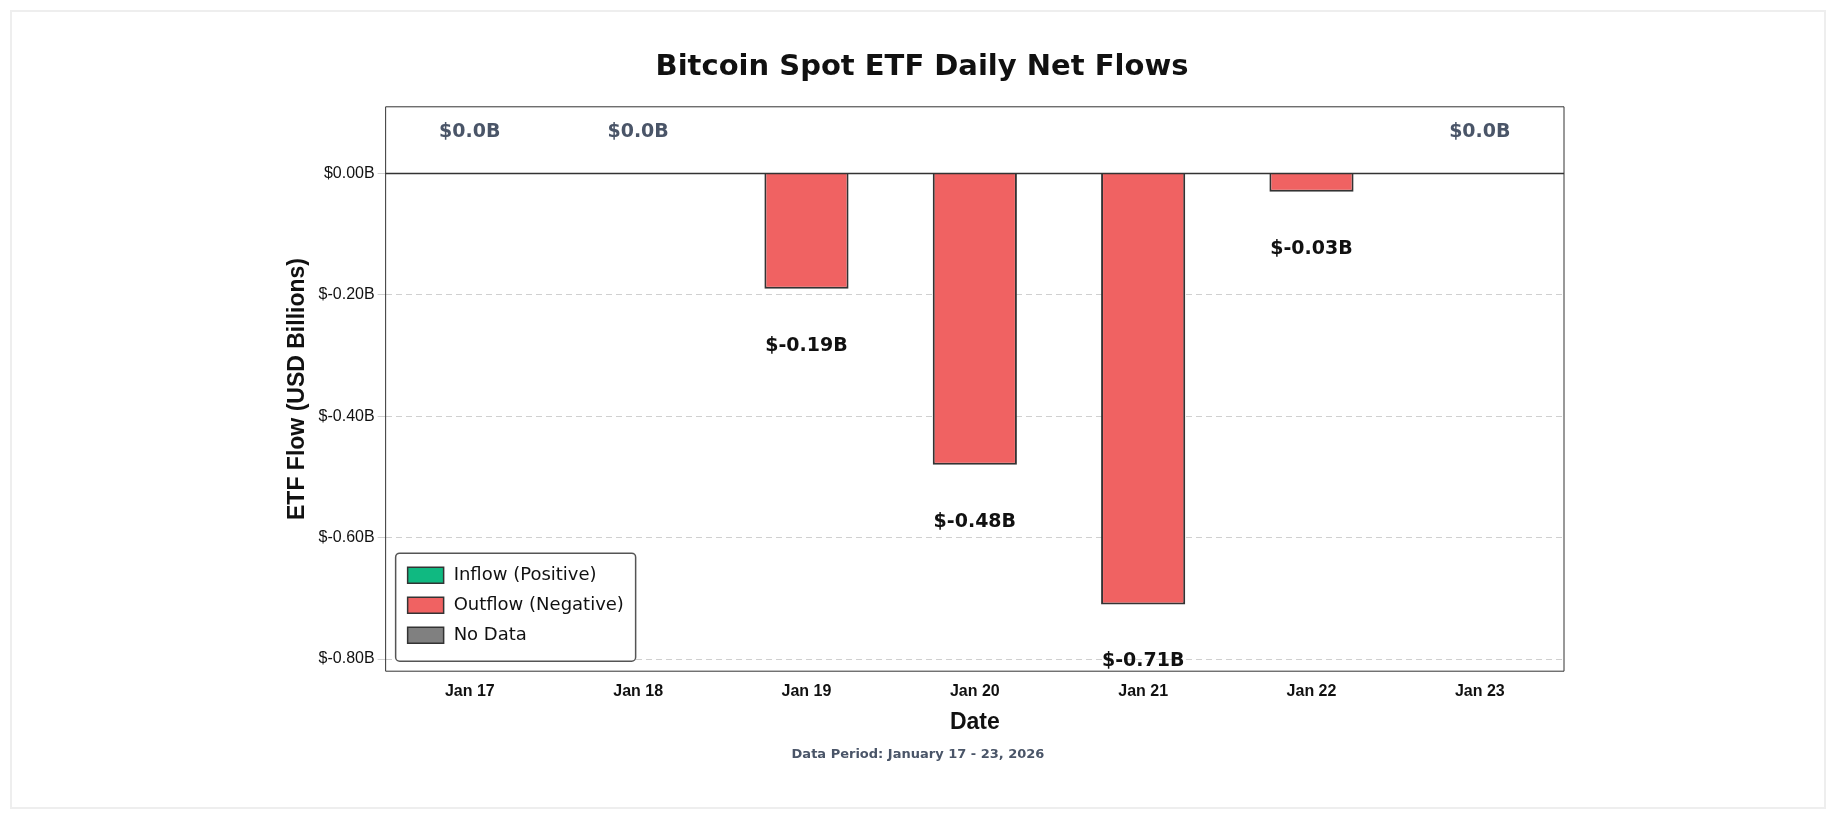 The width and height of the screenshot is (1836, 819). I want to click on y-axis-title: ETF Flow (USD Billions), so click(296, 389).